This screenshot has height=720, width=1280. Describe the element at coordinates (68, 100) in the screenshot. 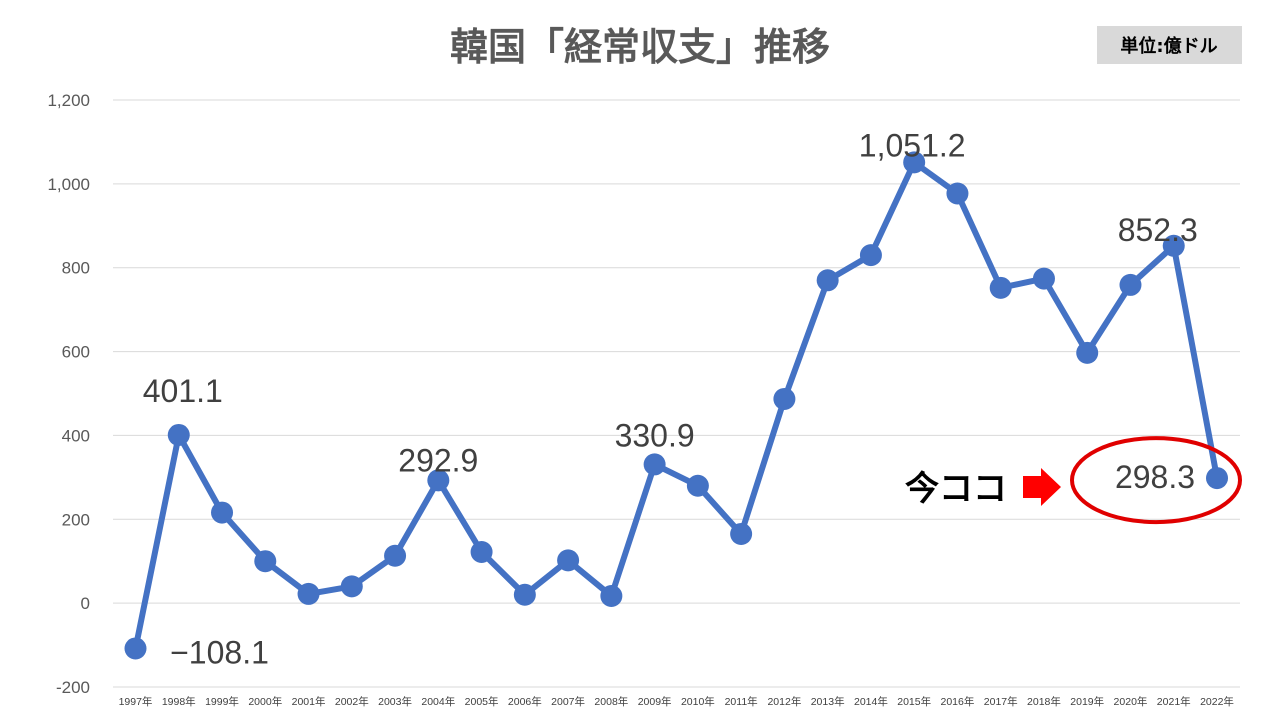

I see `y-tick-label: 1,200` at that location.